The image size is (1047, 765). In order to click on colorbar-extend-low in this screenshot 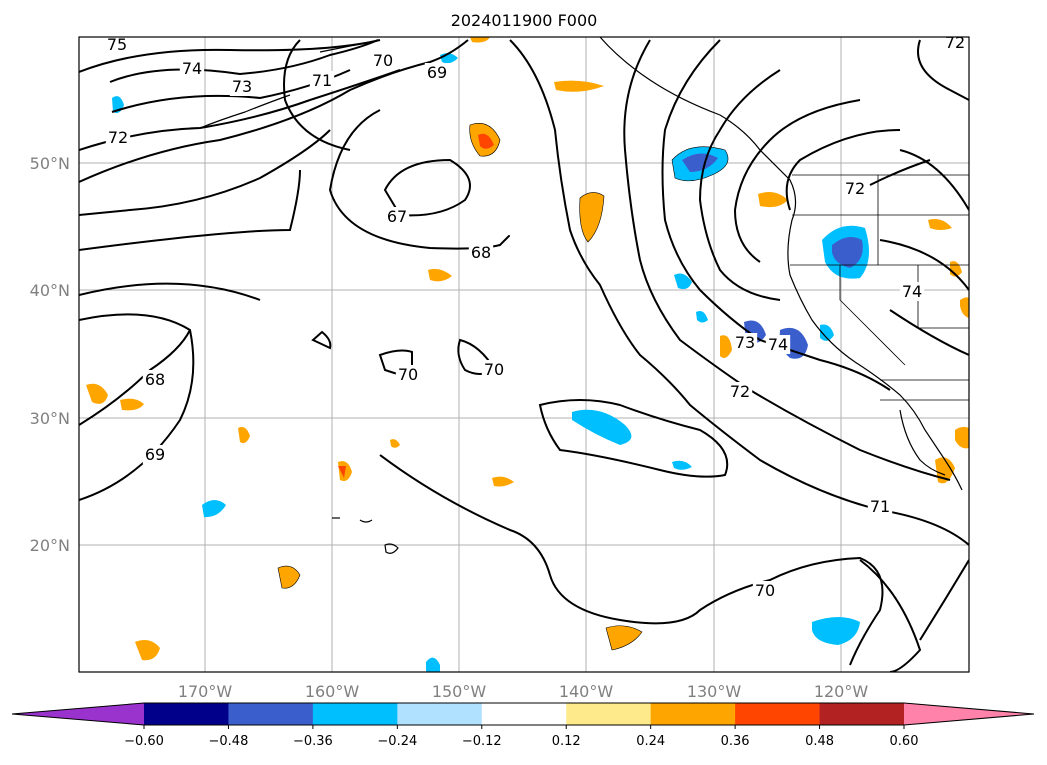, I will do `click(78, 714)`.